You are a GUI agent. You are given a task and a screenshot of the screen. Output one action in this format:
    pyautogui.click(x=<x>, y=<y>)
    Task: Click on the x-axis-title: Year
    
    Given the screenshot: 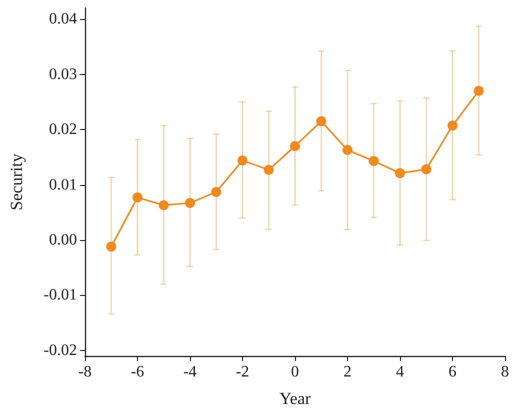 What is the action you would take?
    pyautogui.click(x=295, y=398)
    